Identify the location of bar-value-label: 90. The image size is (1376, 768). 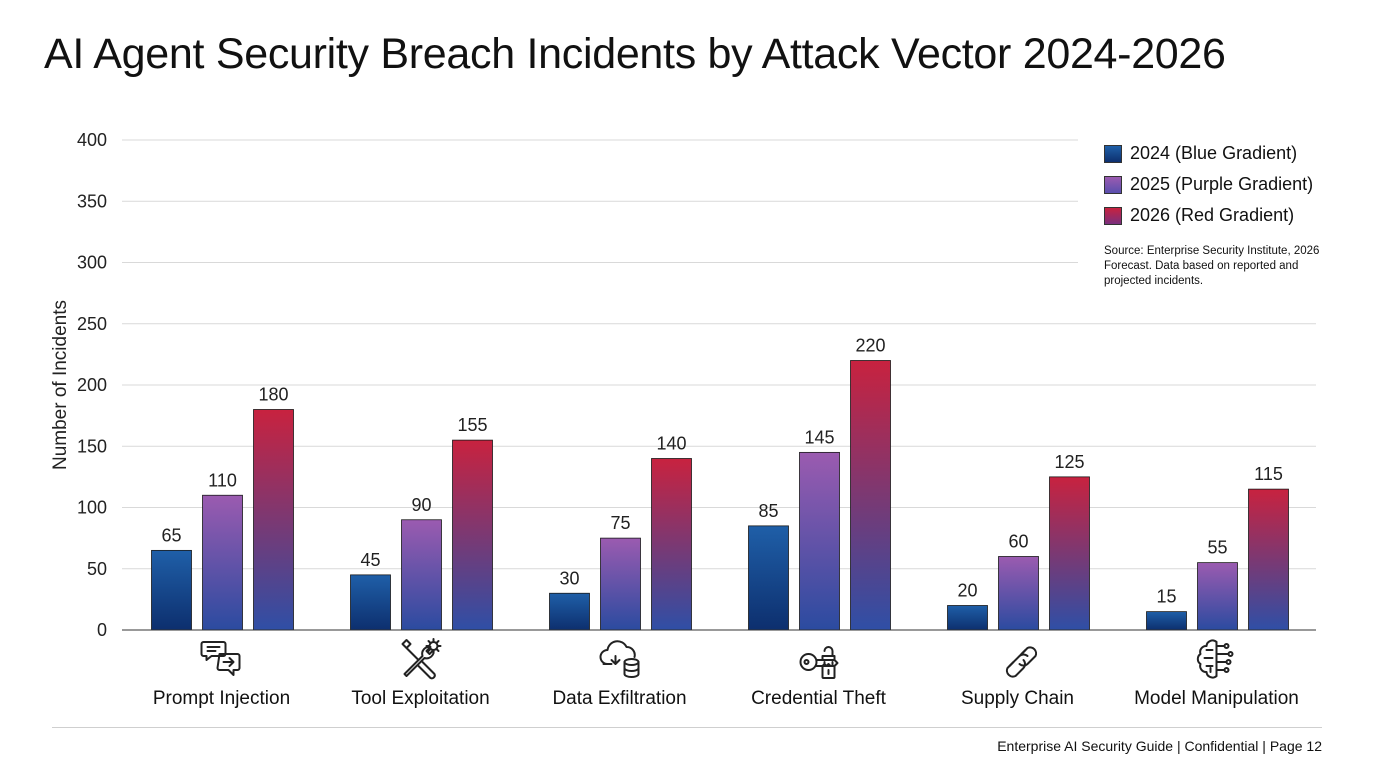
(421, 505).